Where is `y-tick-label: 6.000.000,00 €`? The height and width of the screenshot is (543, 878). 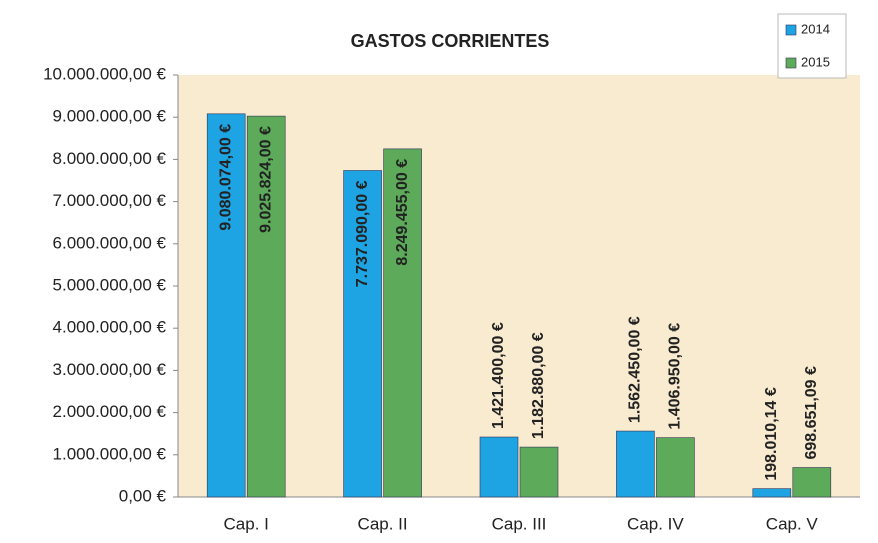
y-tick-label: 6.000.000,00 € is located at coordinates (110, 242).